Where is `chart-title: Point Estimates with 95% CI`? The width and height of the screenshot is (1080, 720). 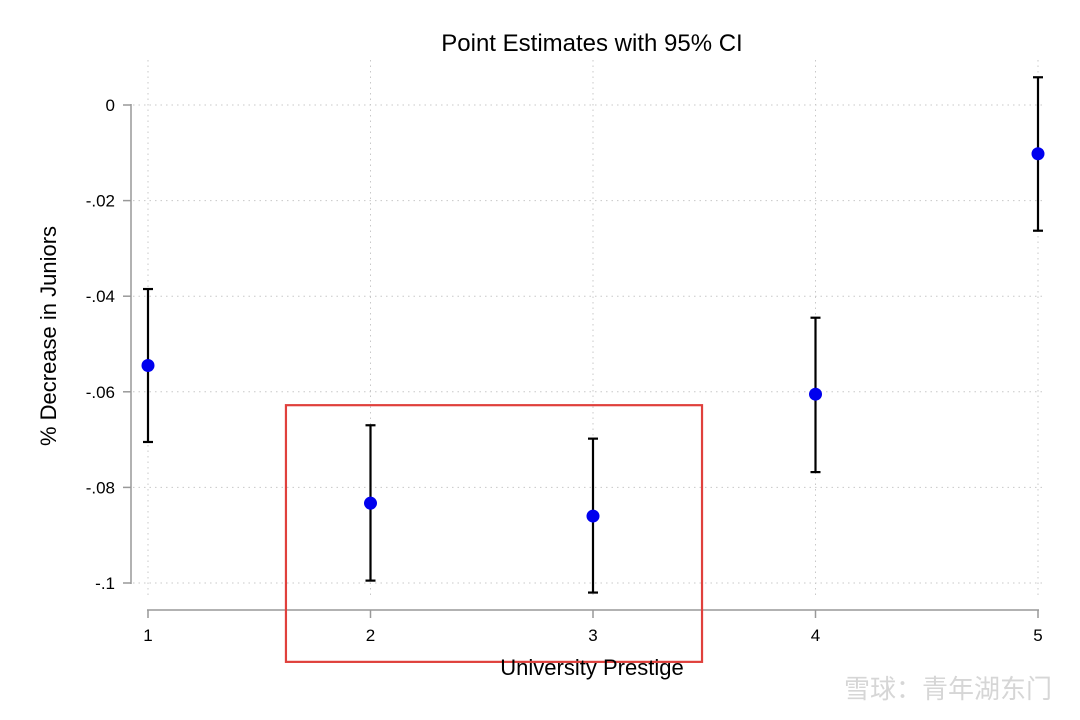
chart-title: Point Estimates with 95% CI is located at coordinates (591, 43).